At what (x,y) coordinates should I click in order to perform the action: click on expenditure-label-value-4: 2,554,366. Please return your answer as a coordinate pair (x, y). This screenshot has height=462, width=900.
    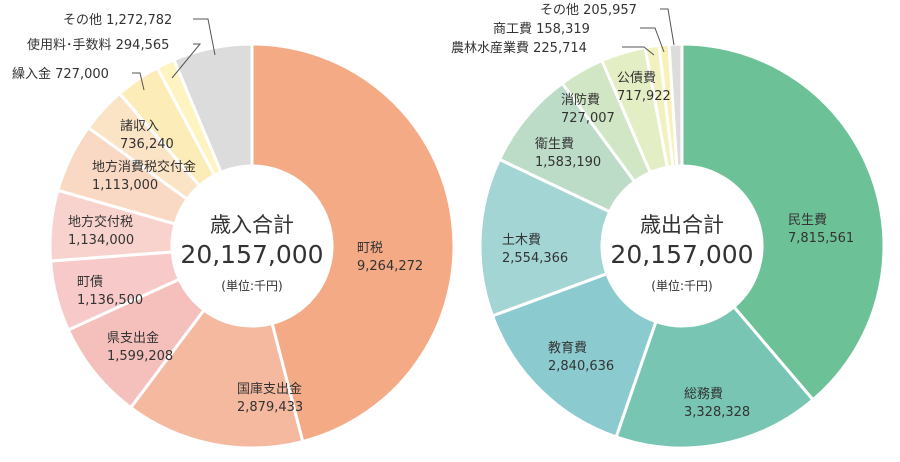
    Looking at the image, I should click on (535, 258).